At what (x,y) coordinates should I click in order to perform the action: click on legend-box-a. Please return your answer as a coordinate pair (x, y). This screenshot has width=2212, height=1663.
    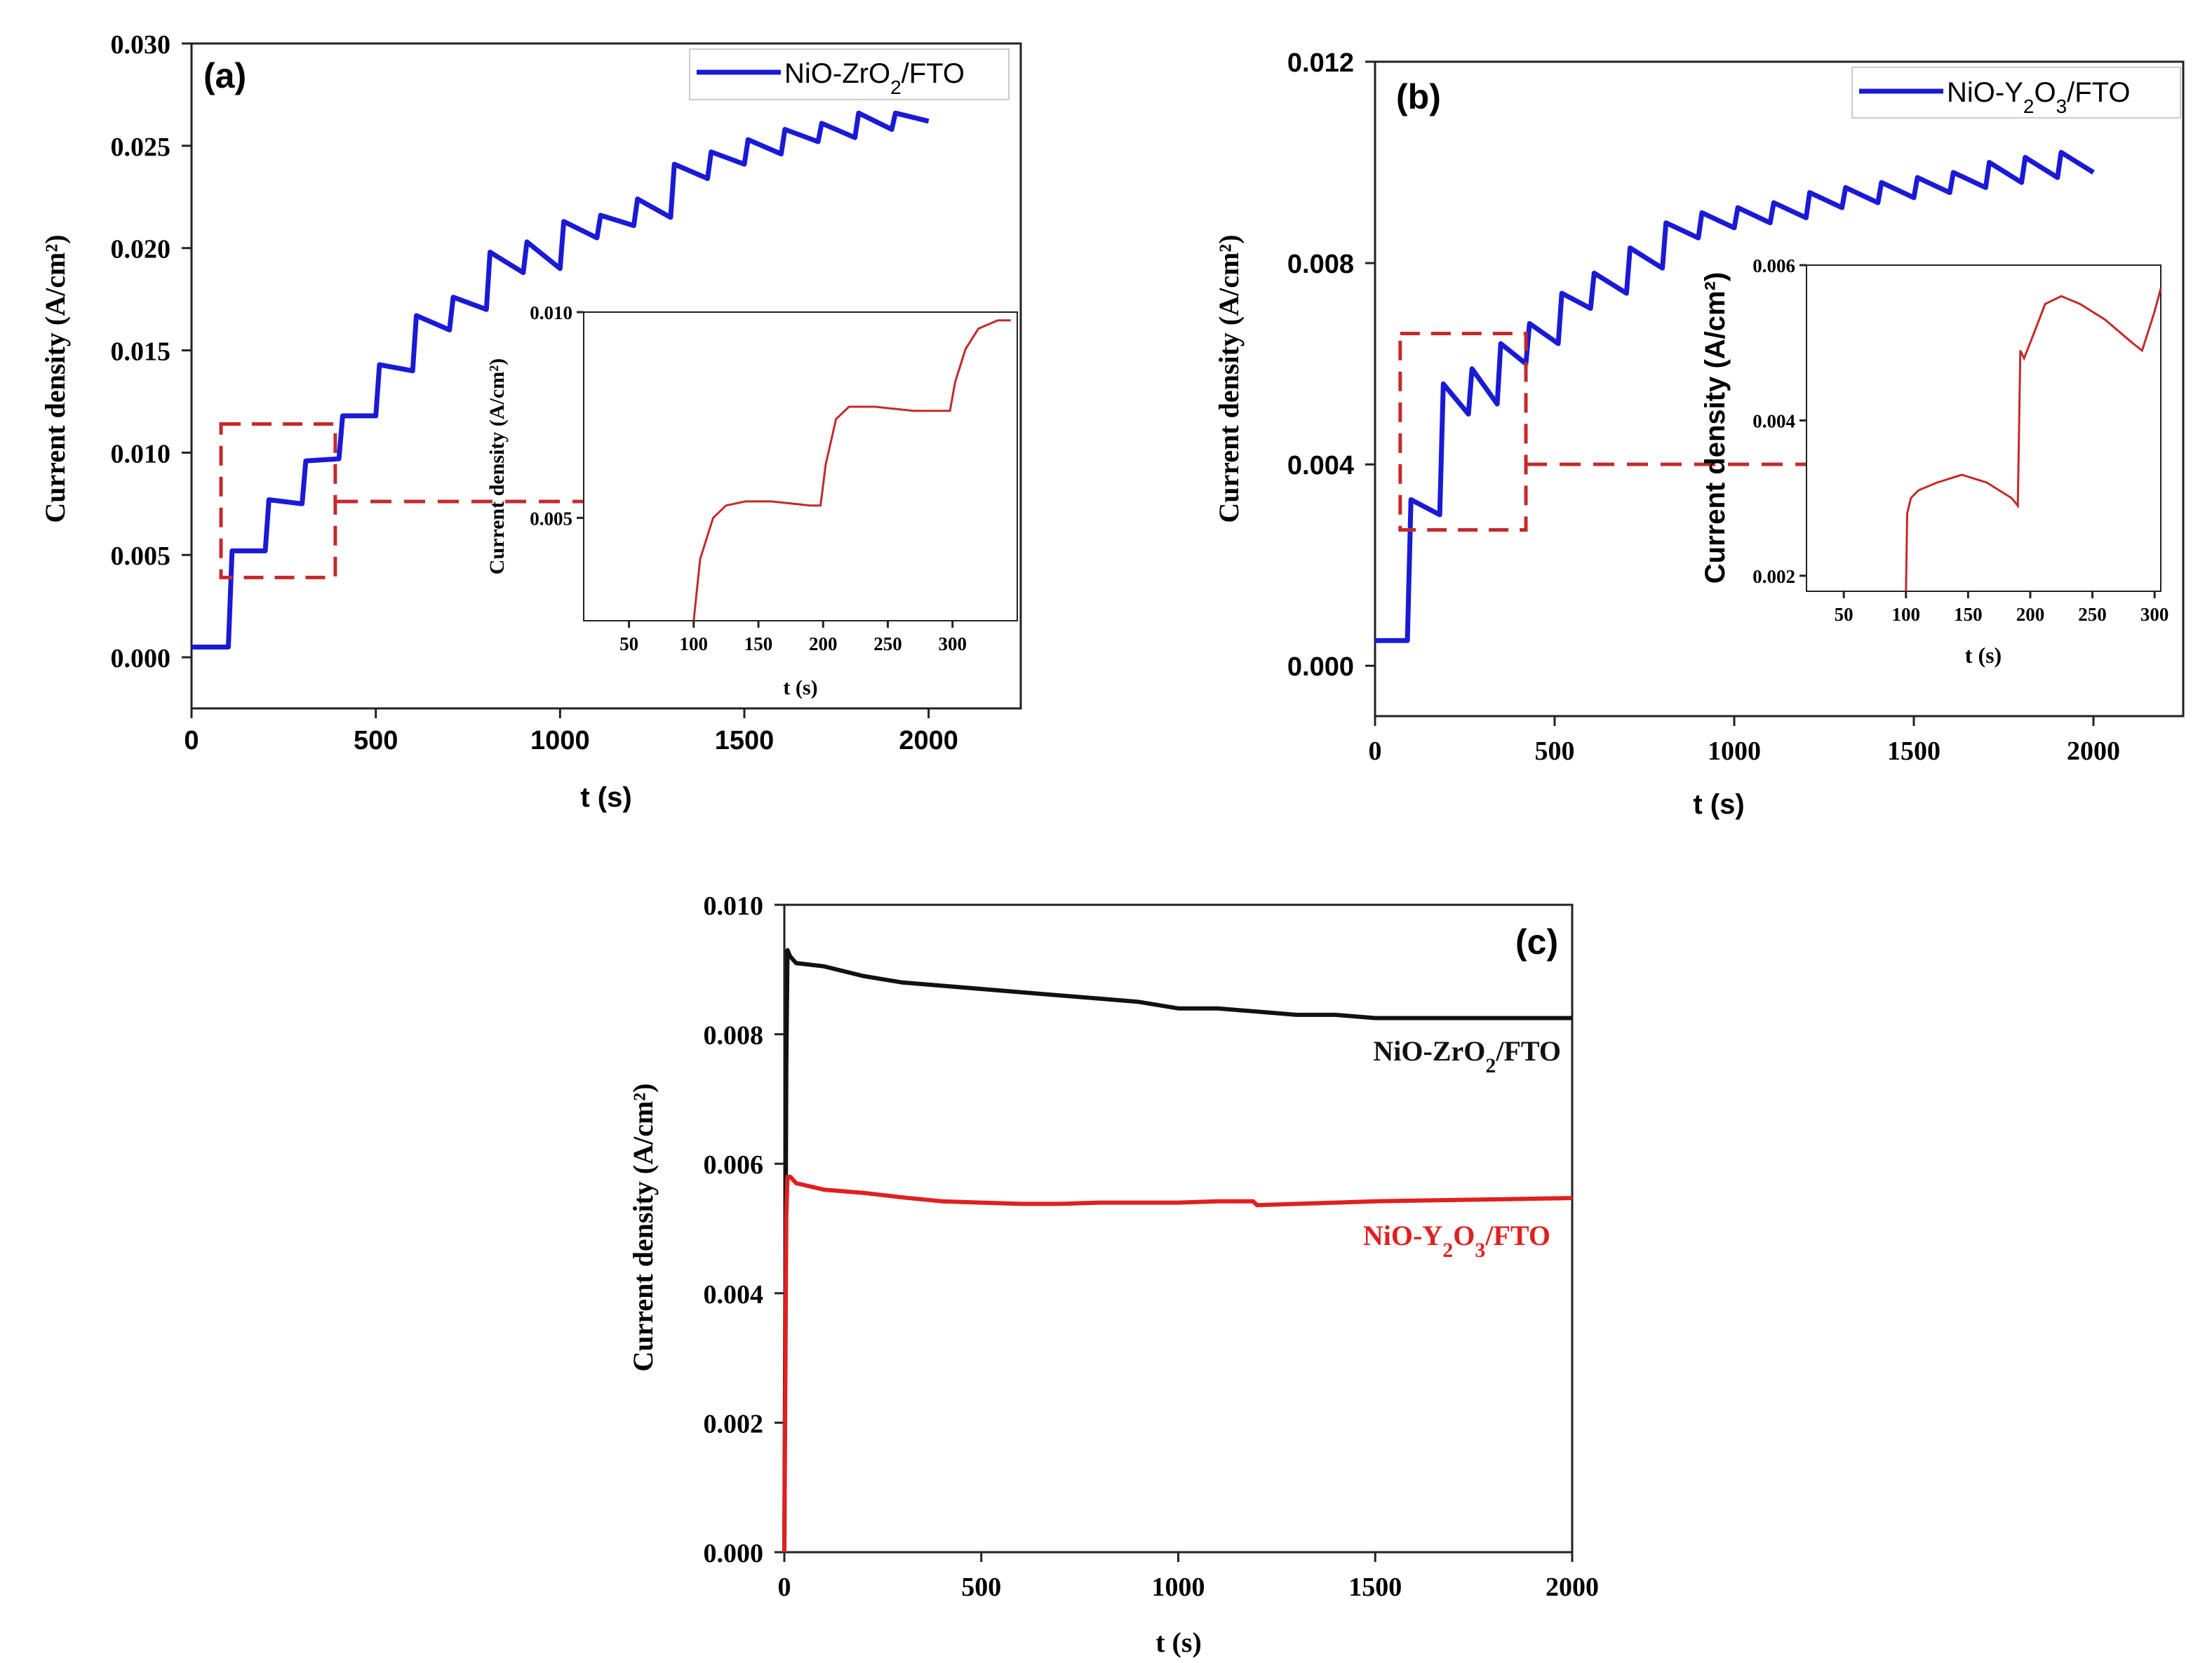
    Looking at the image, I should click on (849, 74).